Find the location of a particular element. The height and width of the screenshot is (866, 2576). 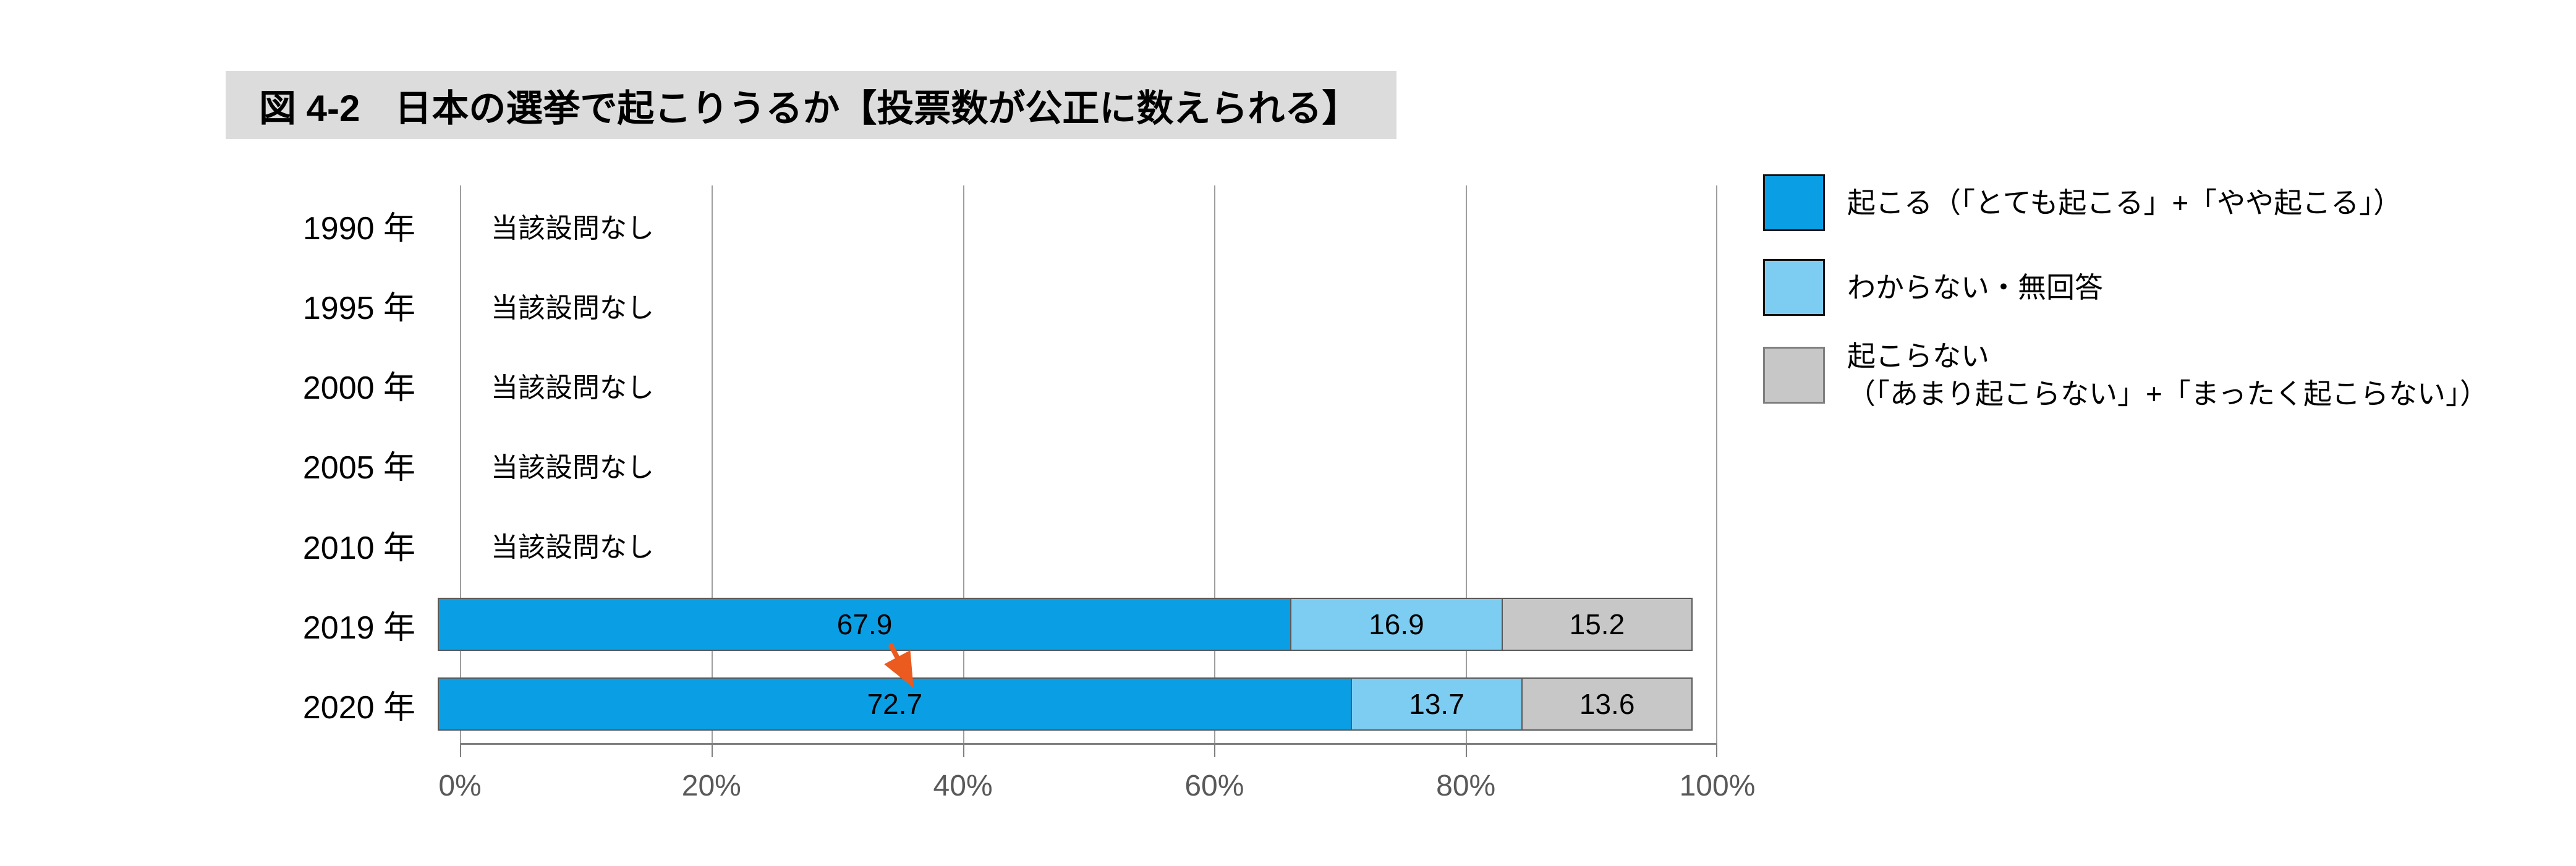

bar-value: 72.7 is located at coordinates (895, 704).